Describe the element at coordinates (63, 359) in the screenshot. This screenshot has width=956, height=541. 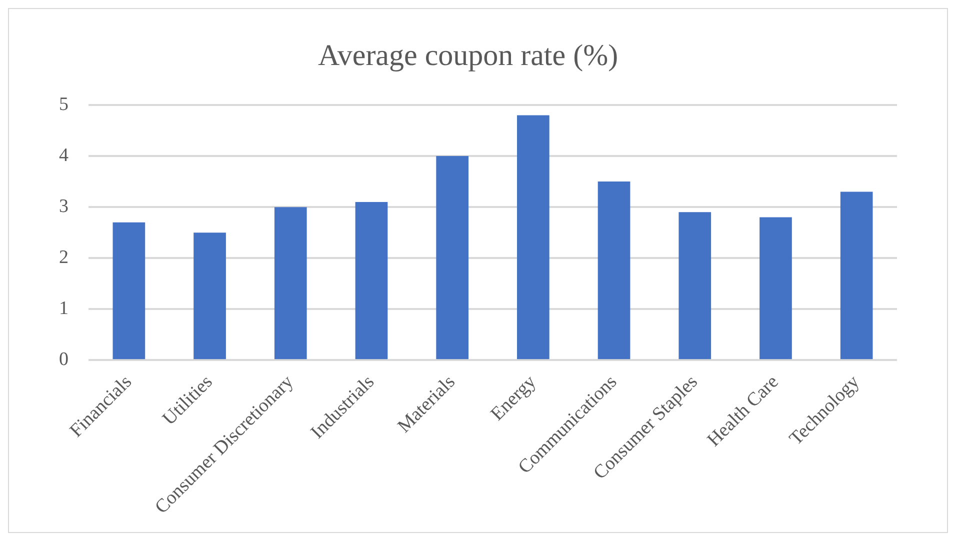
I see `y-tick-label: 0` at that location.